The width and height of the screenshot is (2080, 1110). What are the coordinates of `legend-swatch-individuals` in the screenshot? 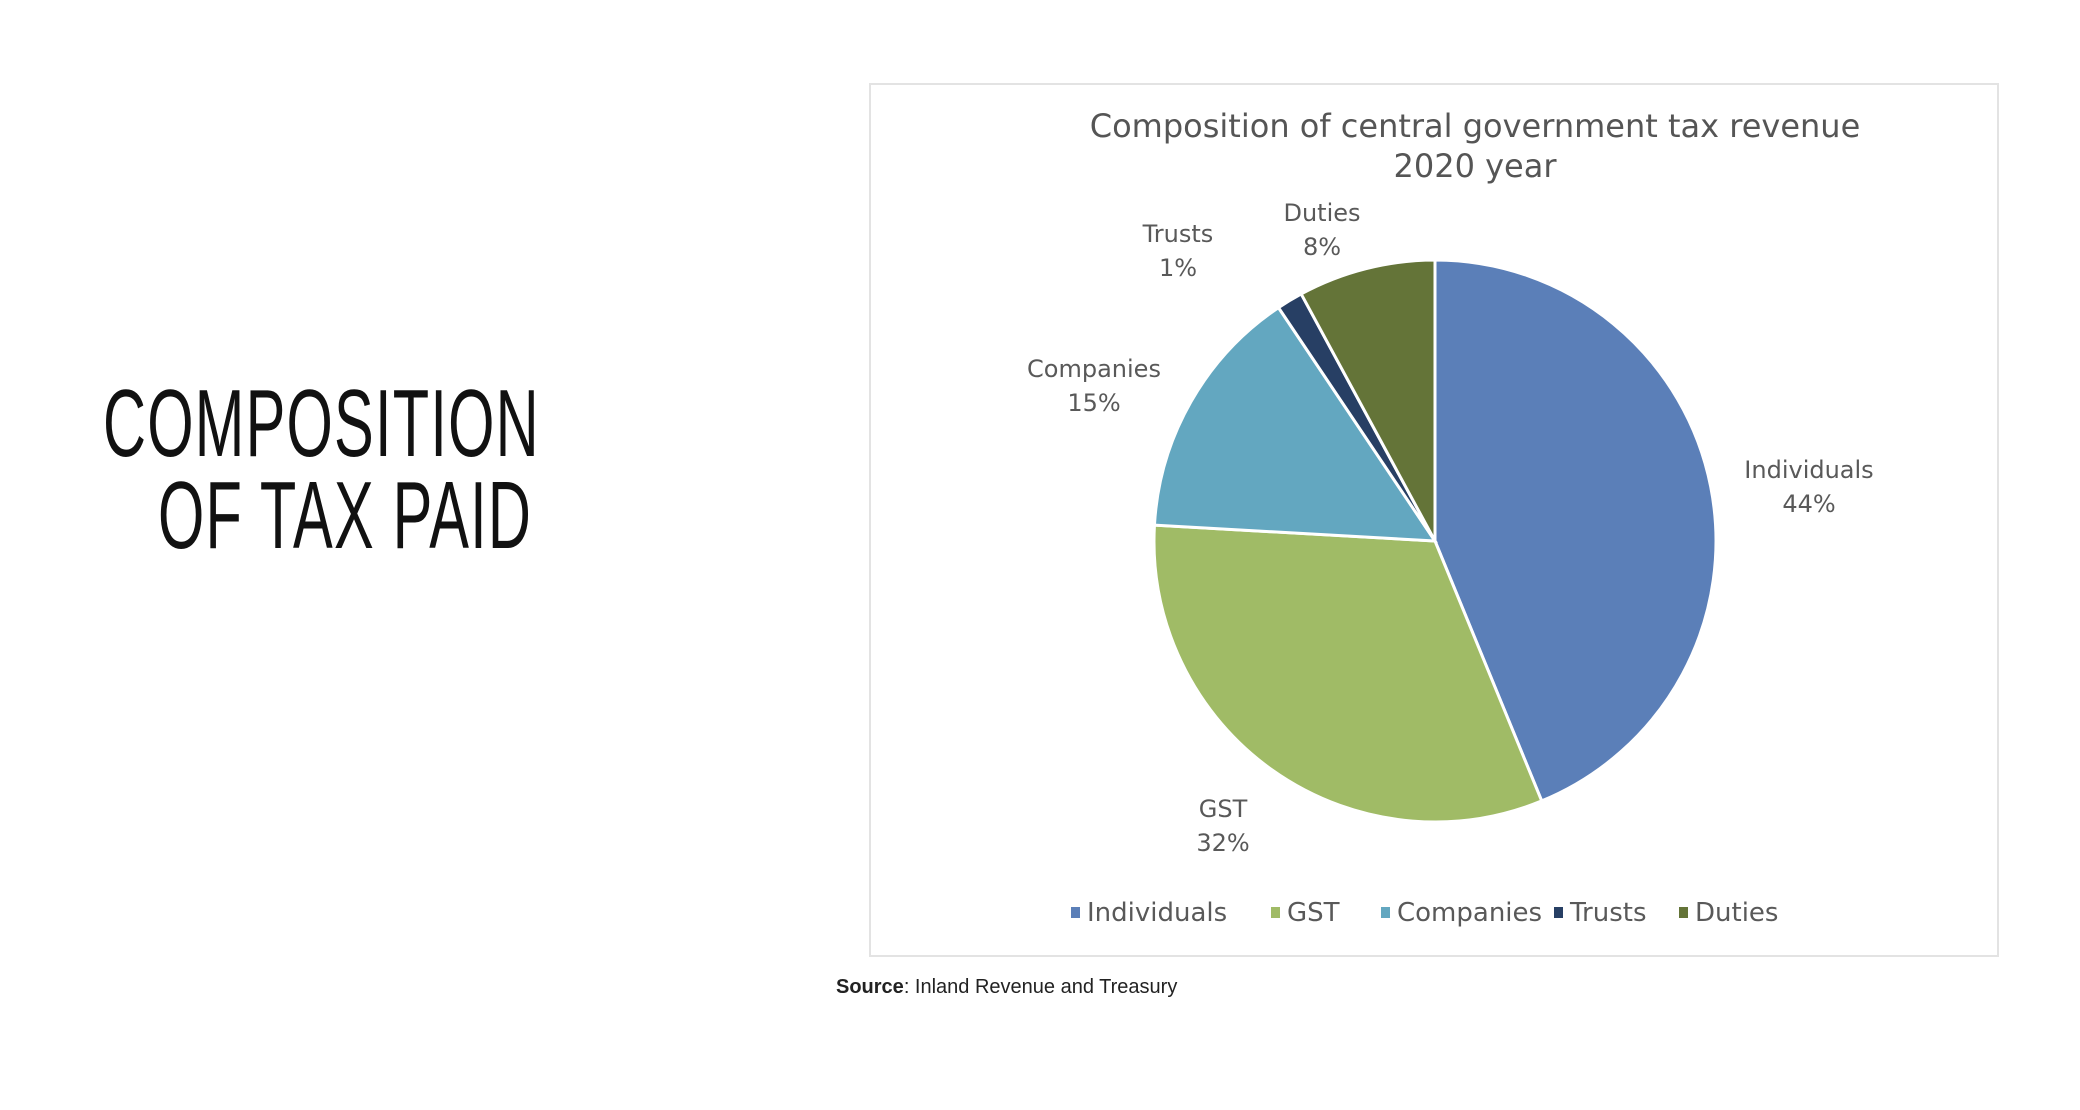 It's located at (1075, 912).